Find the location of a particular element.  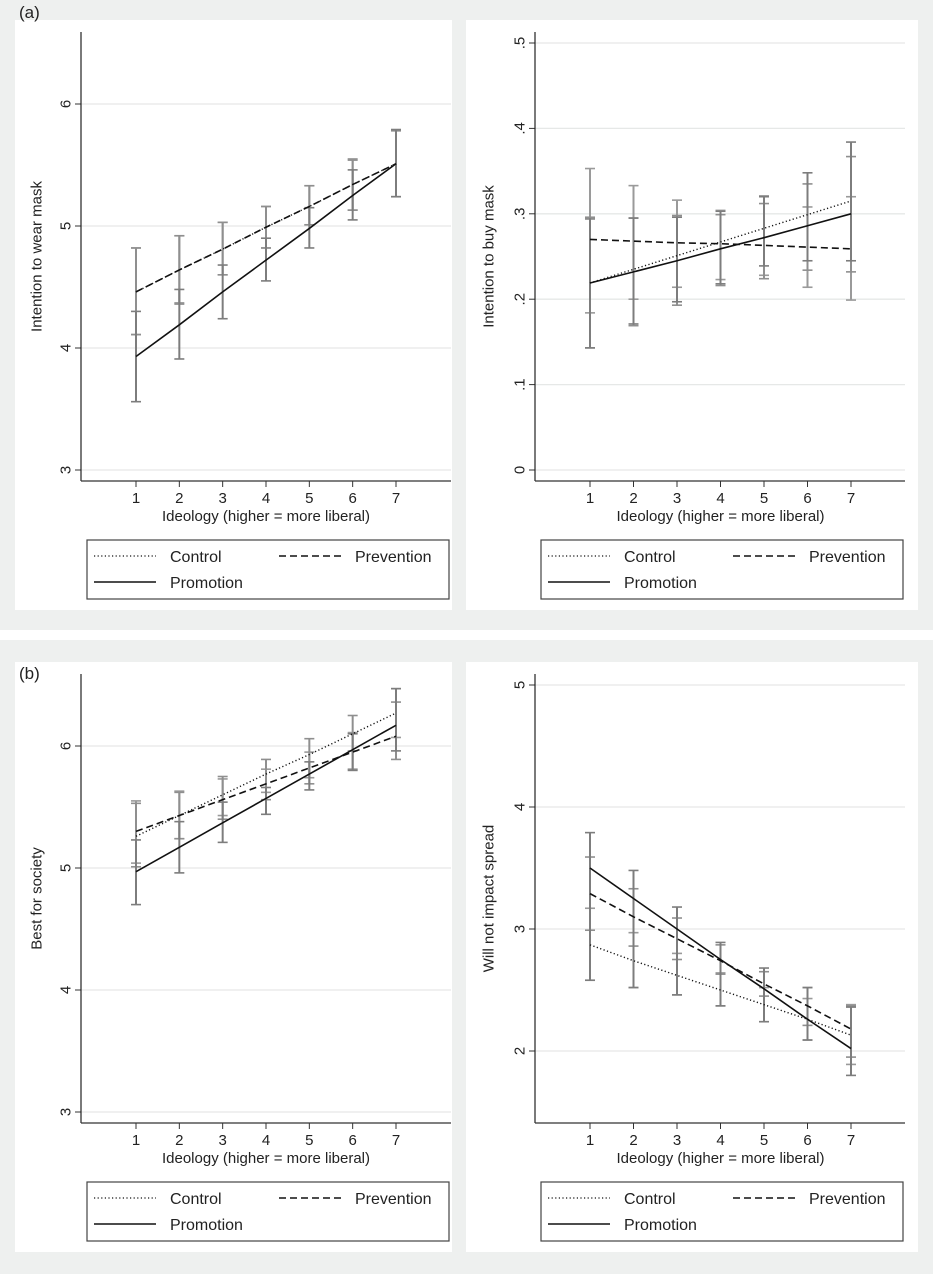

y-tick-label: .5 is located at coordinates (520, 43).